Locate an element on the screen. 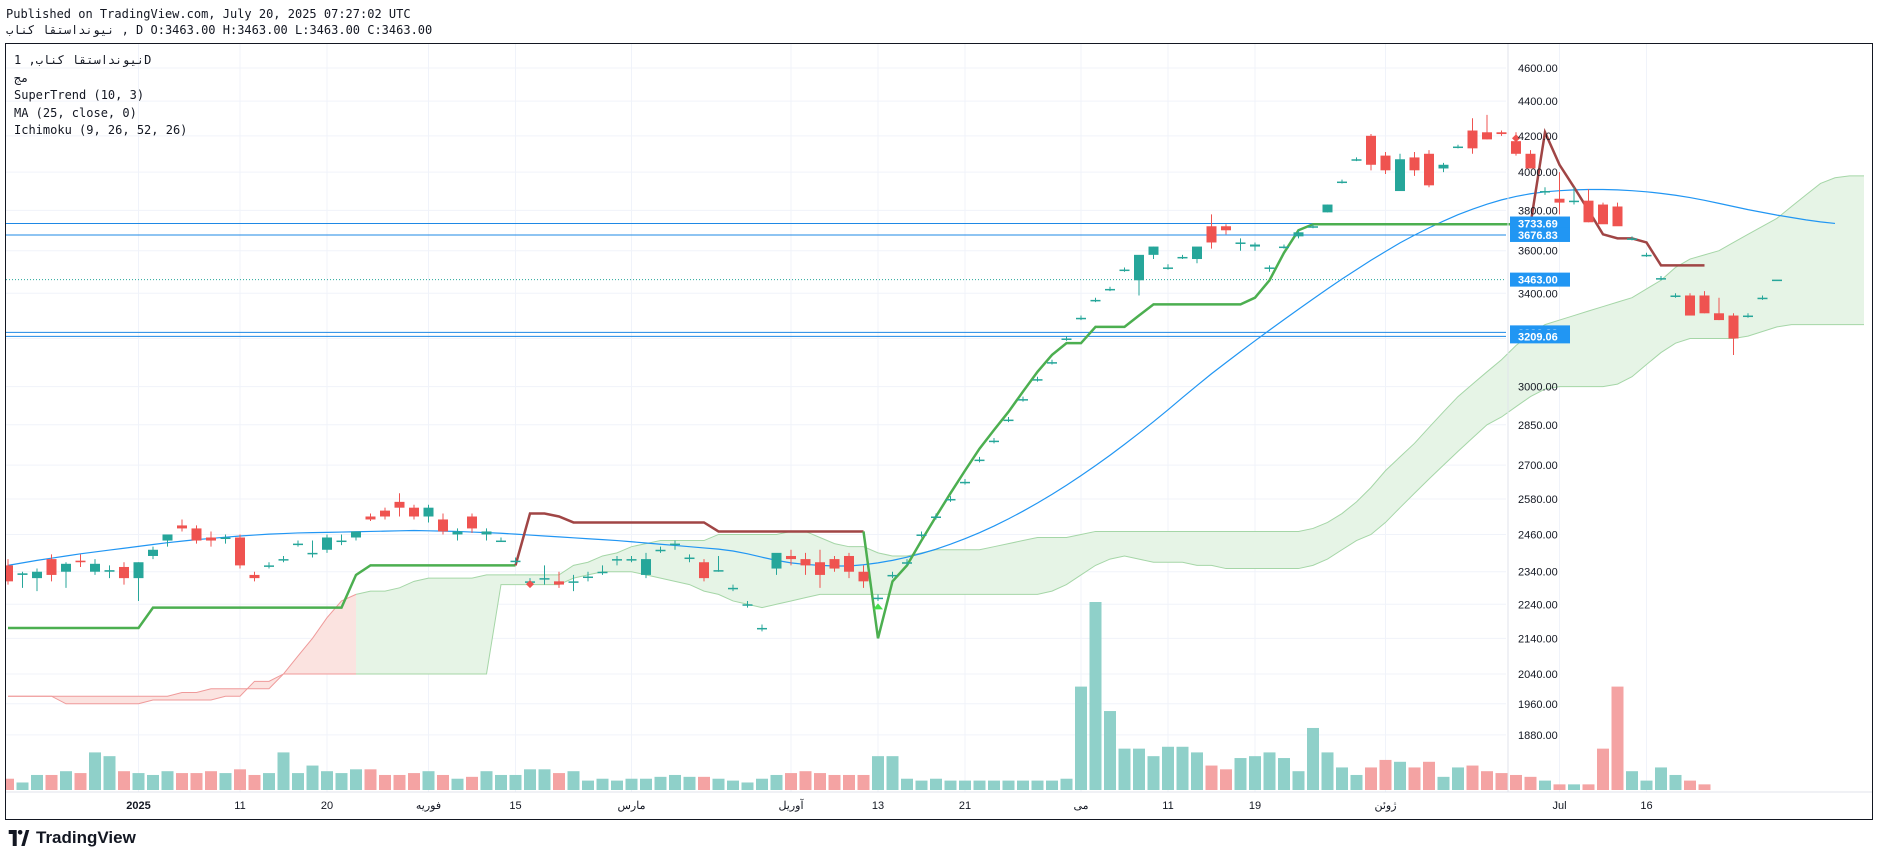 This screenshot has width=1878, height=858. y-tick-label: 2580.00 is located at coordinates (1538, 500).